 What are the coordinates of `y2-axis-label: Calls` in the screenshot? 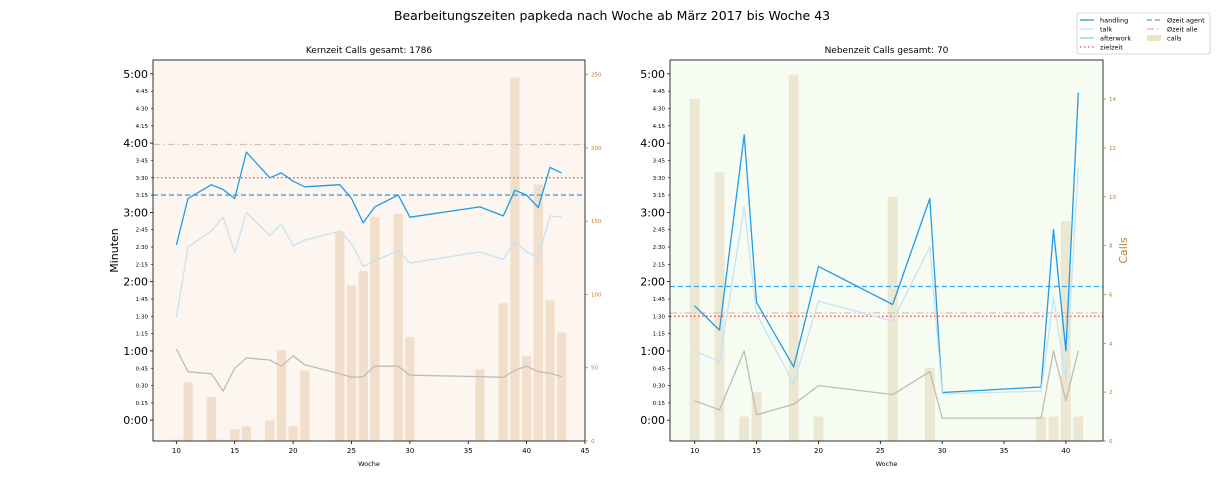 It's located at (1123, 250).